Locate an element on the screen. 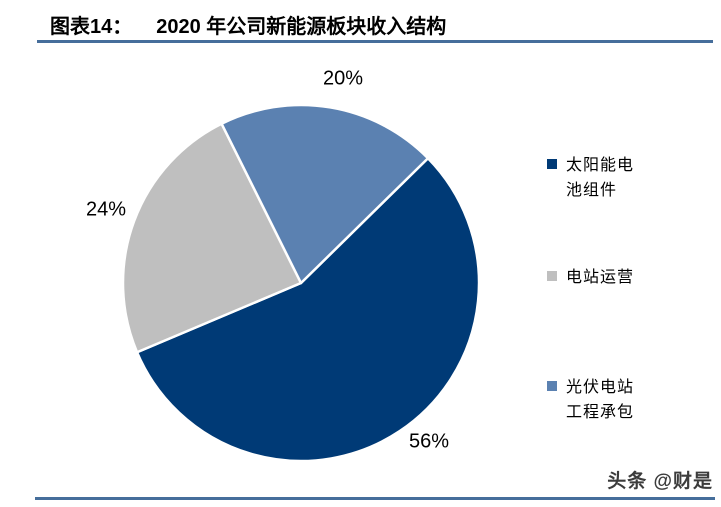  chart-header: 图表14： 2020 年公司新能源板块收入结构 is located at coordinates (248, 24).